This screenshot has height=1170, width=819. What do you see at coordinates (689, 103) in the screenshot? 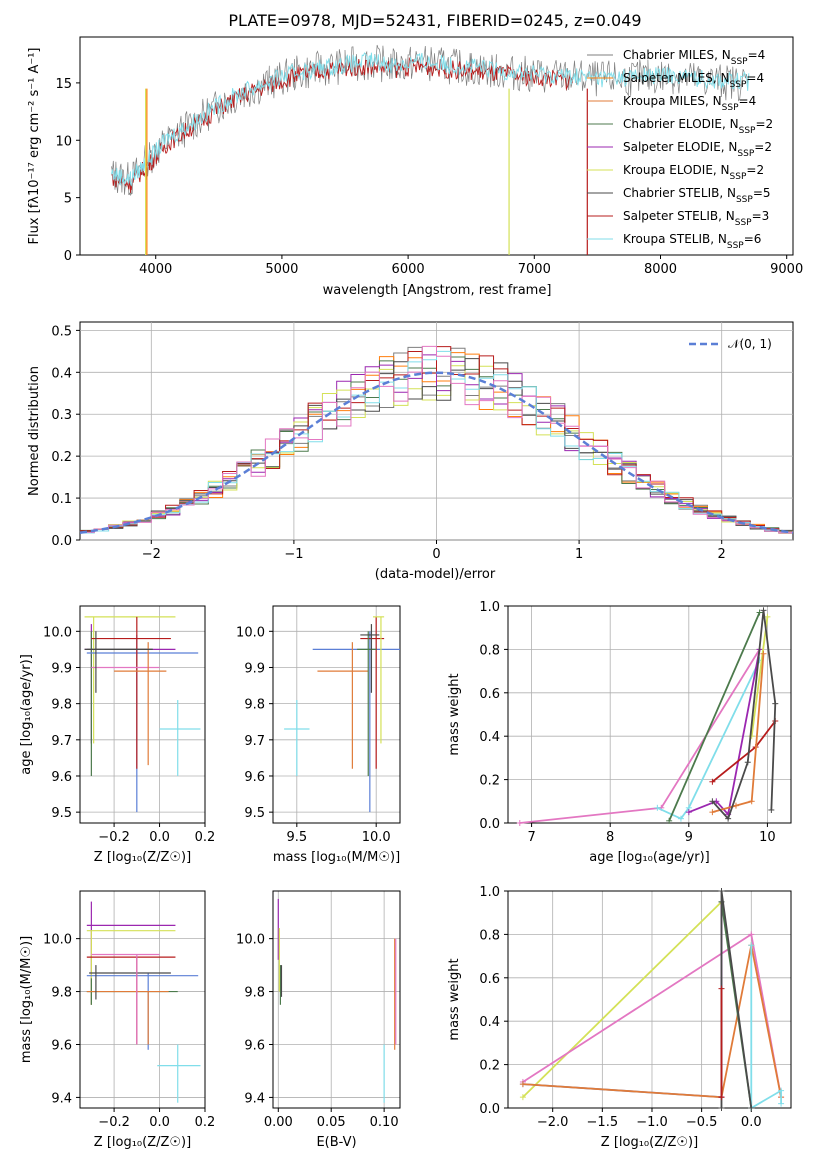
I see `legend-label: Kroupa MILES, NSSP=4` at bounding box center [689, 103].